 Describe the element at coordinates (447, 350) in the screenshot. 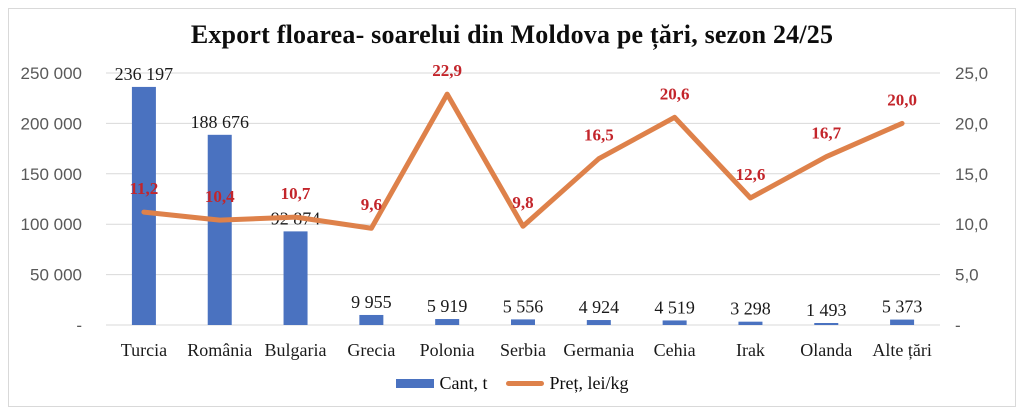

I see `category-label-4: Polonia` at that location.